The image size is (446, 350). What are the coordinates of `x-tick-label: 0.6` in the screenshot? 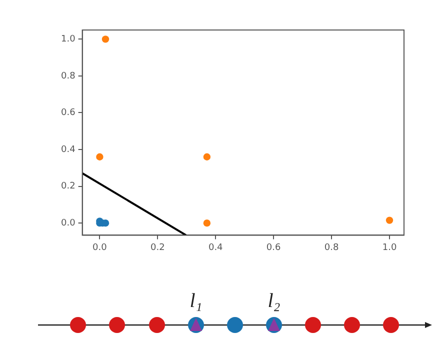 It's located at (274, 247).